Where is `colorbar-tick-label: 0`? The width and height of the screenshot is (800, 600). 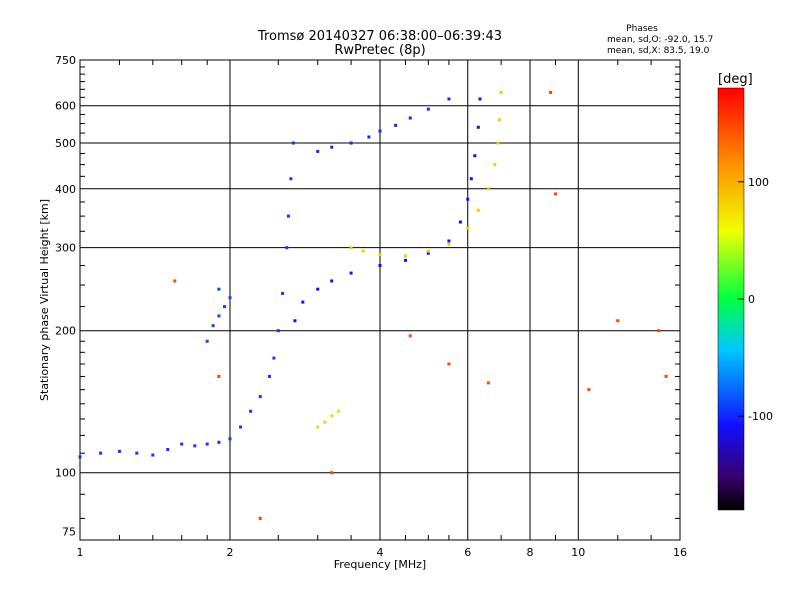
colorbar-tick-label: 0 is located at coordinates (751, 299).